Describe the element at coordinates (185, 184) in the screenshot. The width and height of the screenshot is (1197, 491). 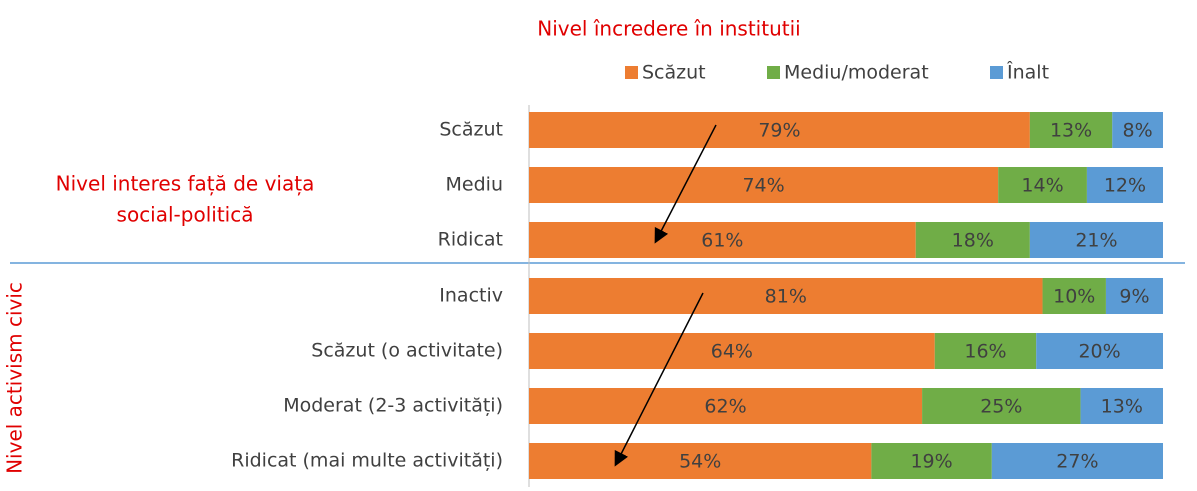
I see `group-label: Nivel interes față de viața` at that location.